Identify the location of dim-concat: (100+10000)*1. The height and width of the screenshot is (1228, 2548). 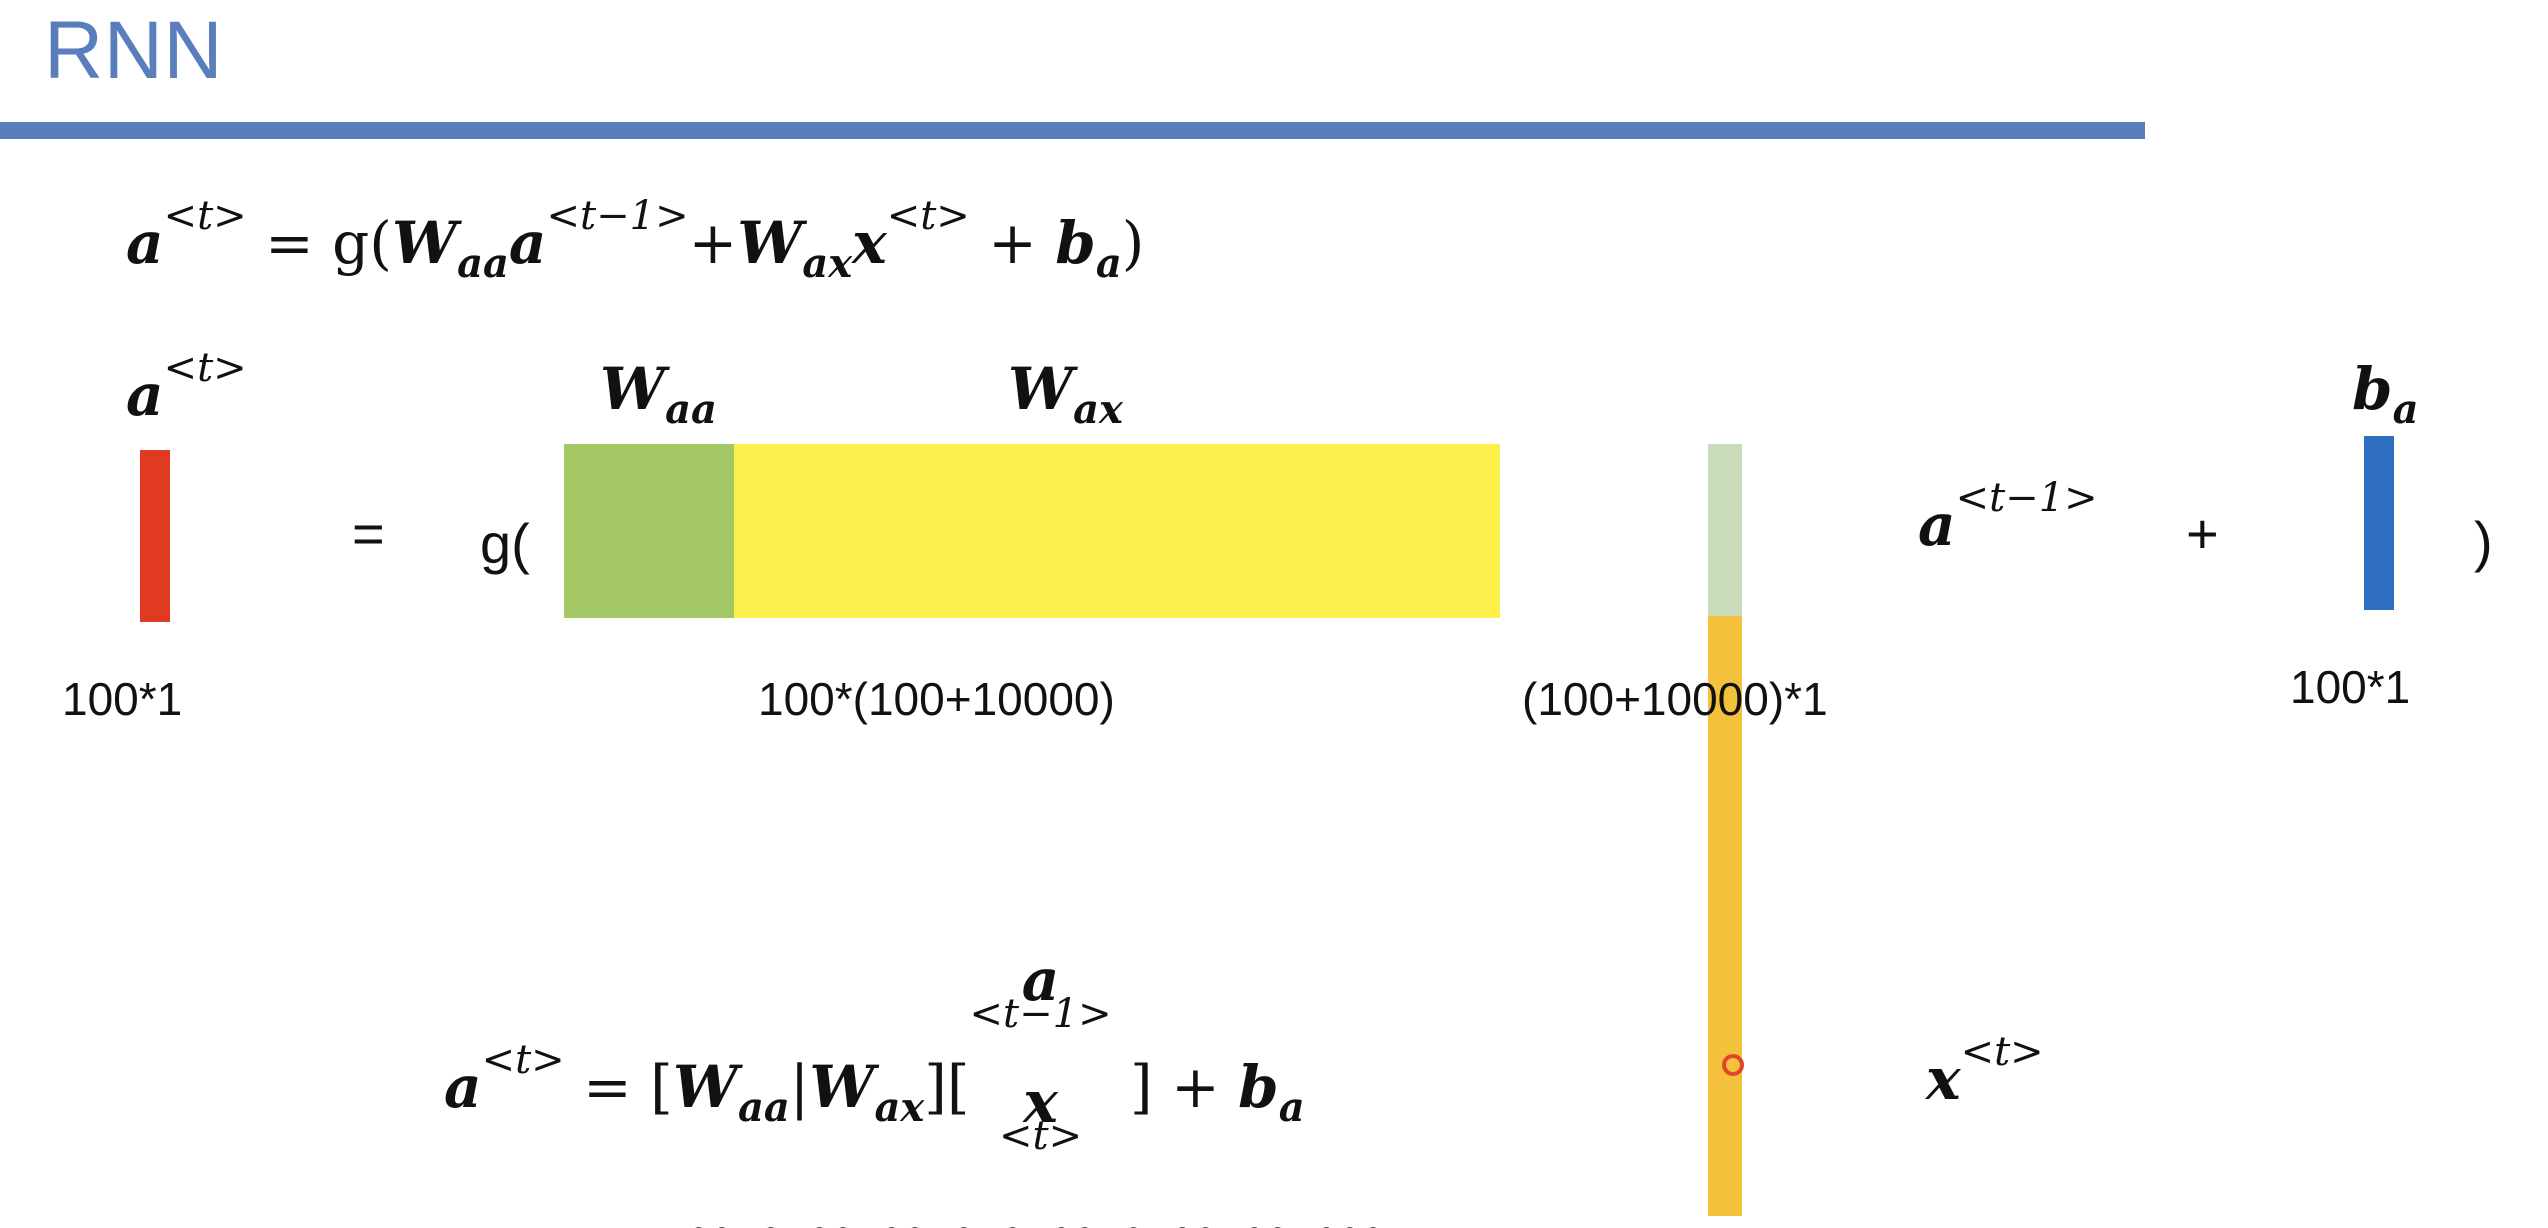
(1675, 699).